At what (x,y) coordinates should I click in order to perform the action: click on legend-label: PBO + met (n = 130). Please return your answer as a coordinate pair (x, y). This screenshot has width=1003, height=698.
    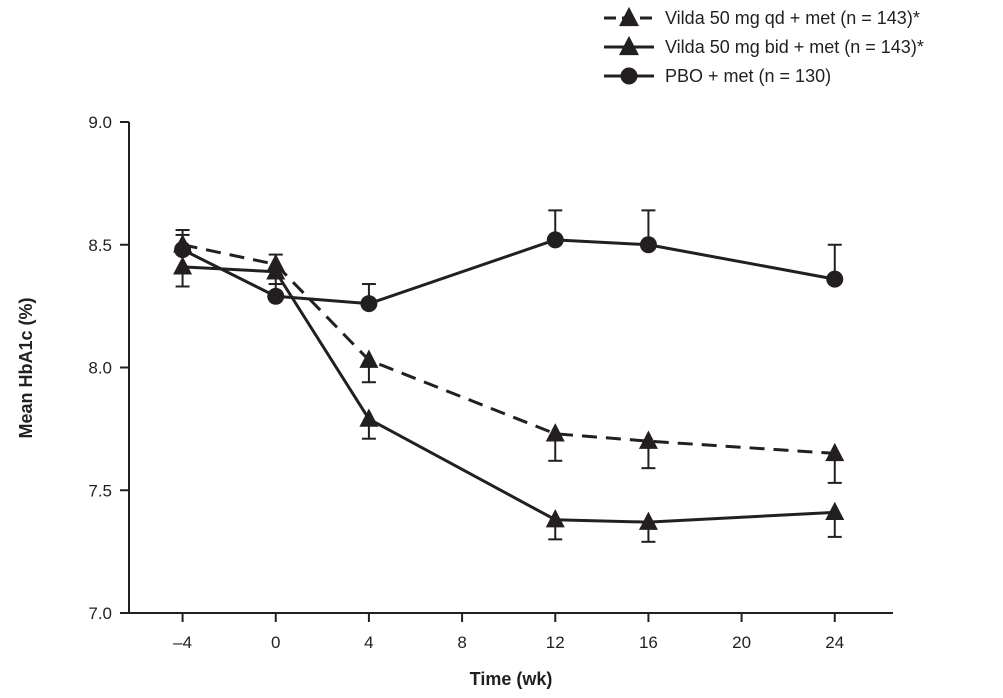
    Looking at the image, I should click on (748, 76).